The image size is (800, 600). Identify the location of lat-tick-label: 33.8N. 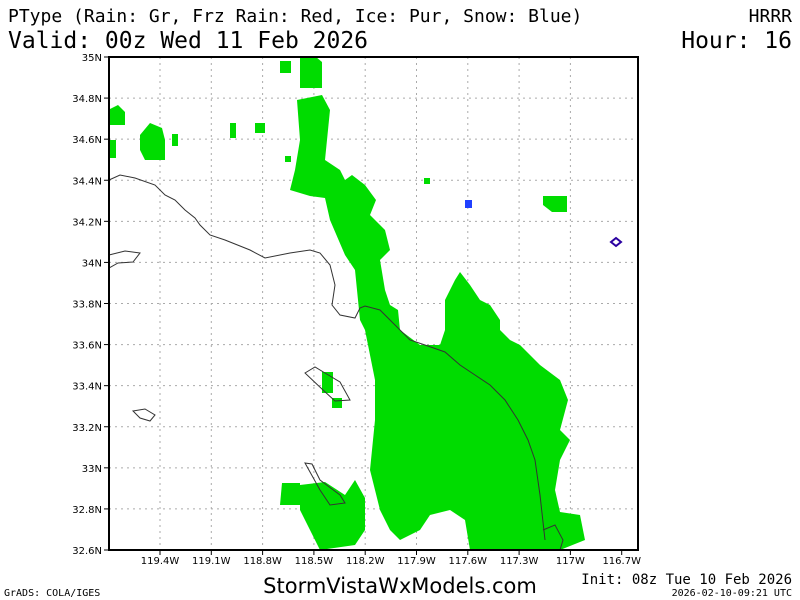
(87, 305).